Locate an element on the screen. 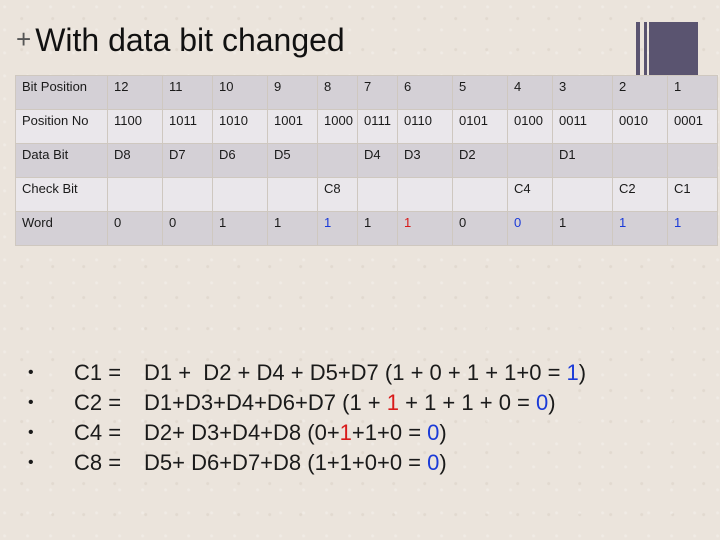 This screenshot has width=720, height=540. table-cell: 1100 is located at coordinates (135, 126).